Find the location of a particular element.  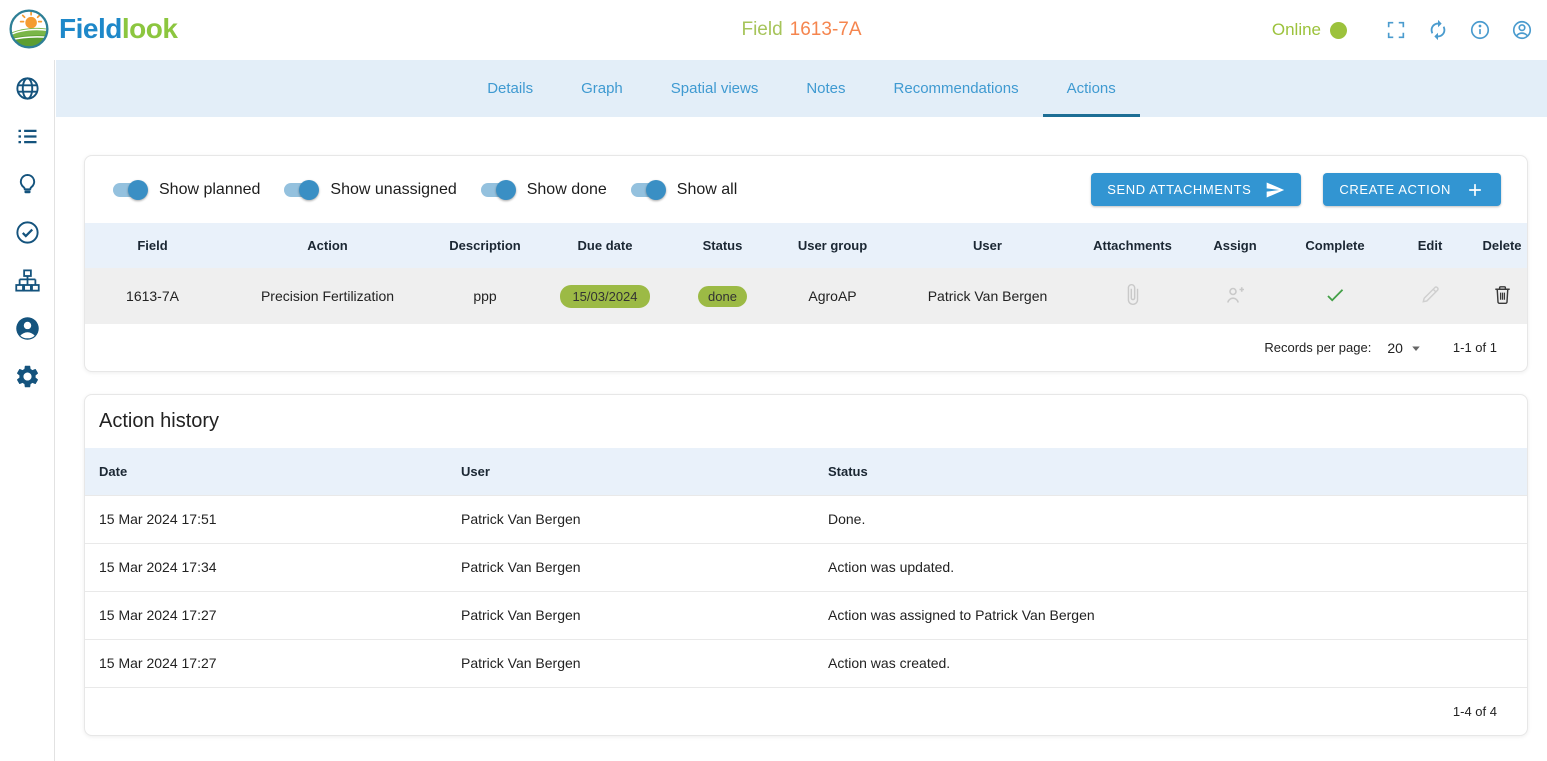

tab-notes: Notes is located at coordinates (826, 88).